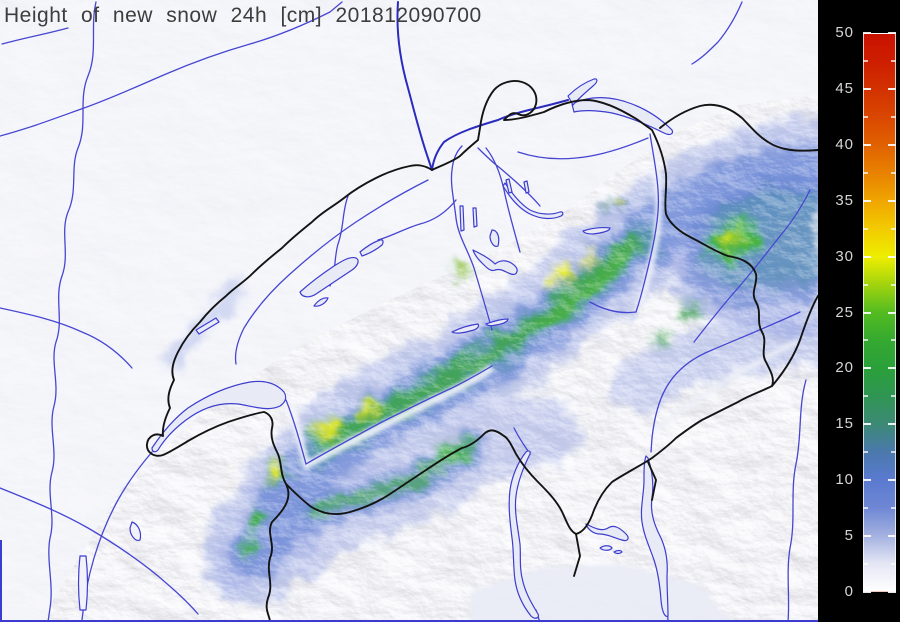  I want to click on colorbar-tick-label: 15, so click(844, 424).